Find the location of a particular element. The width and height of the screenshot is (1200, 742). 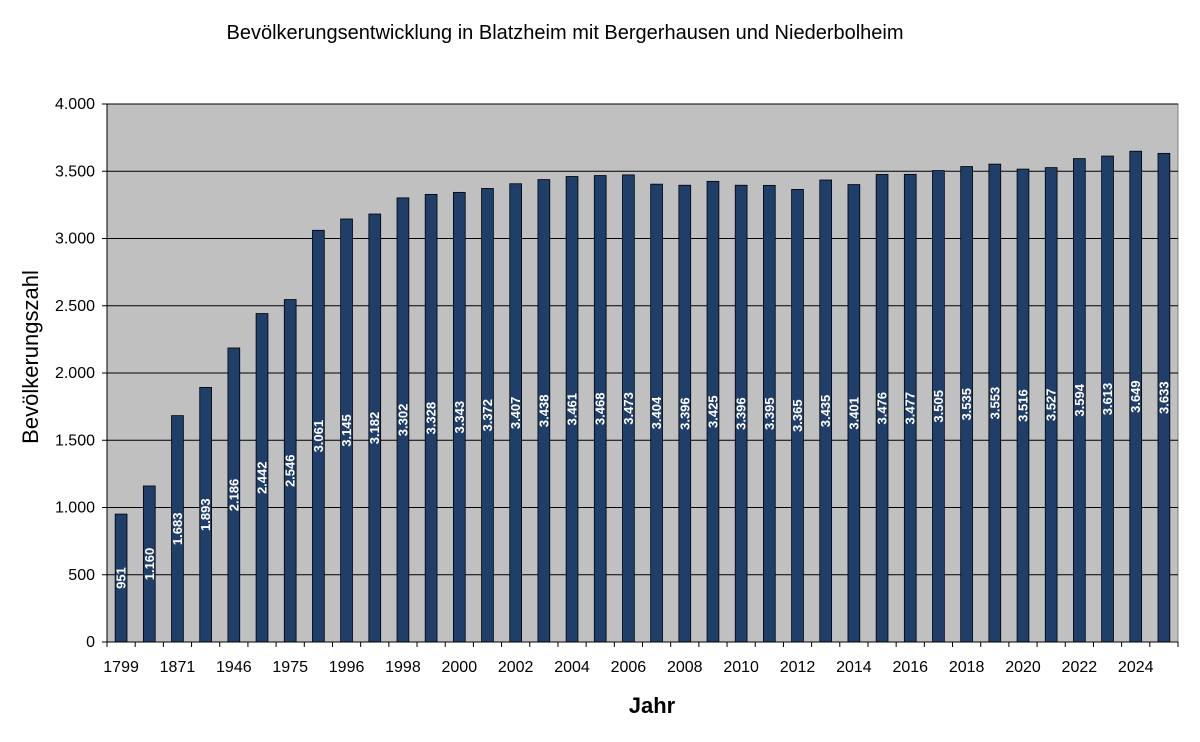

x-tick-label: 2012 is located at coordinates (798, 667).